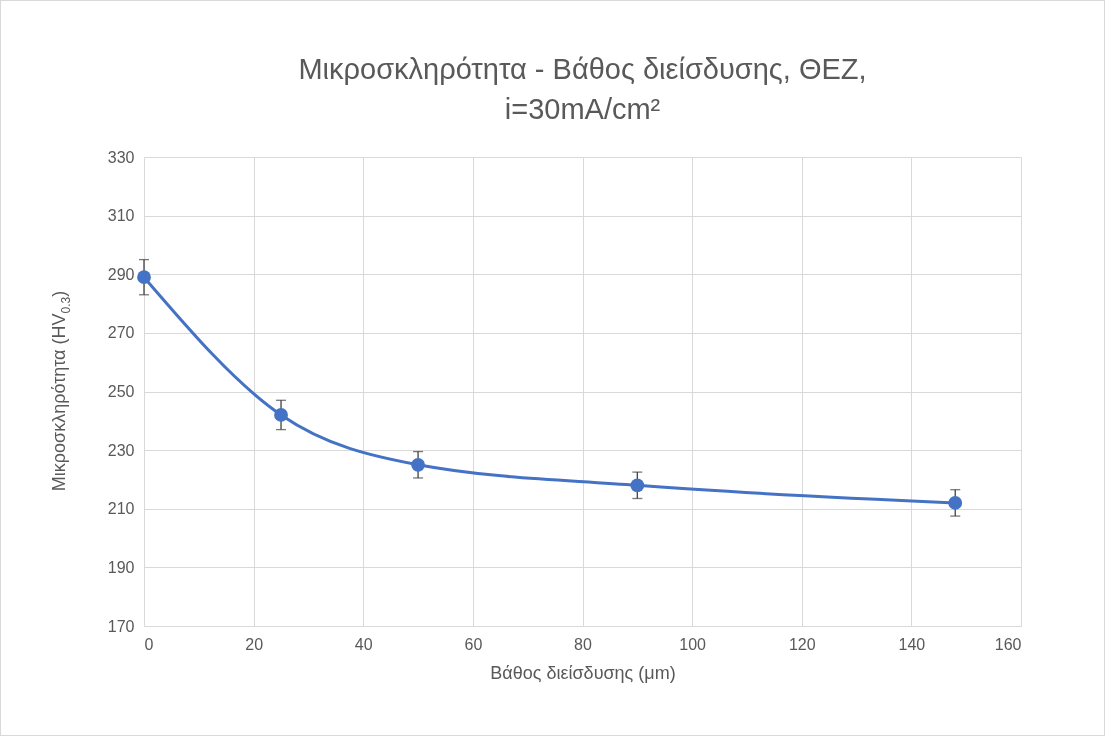  Describe the element at coordinates (254, 644) in the screenshot. I see `x-tick-label: 20` at that location.